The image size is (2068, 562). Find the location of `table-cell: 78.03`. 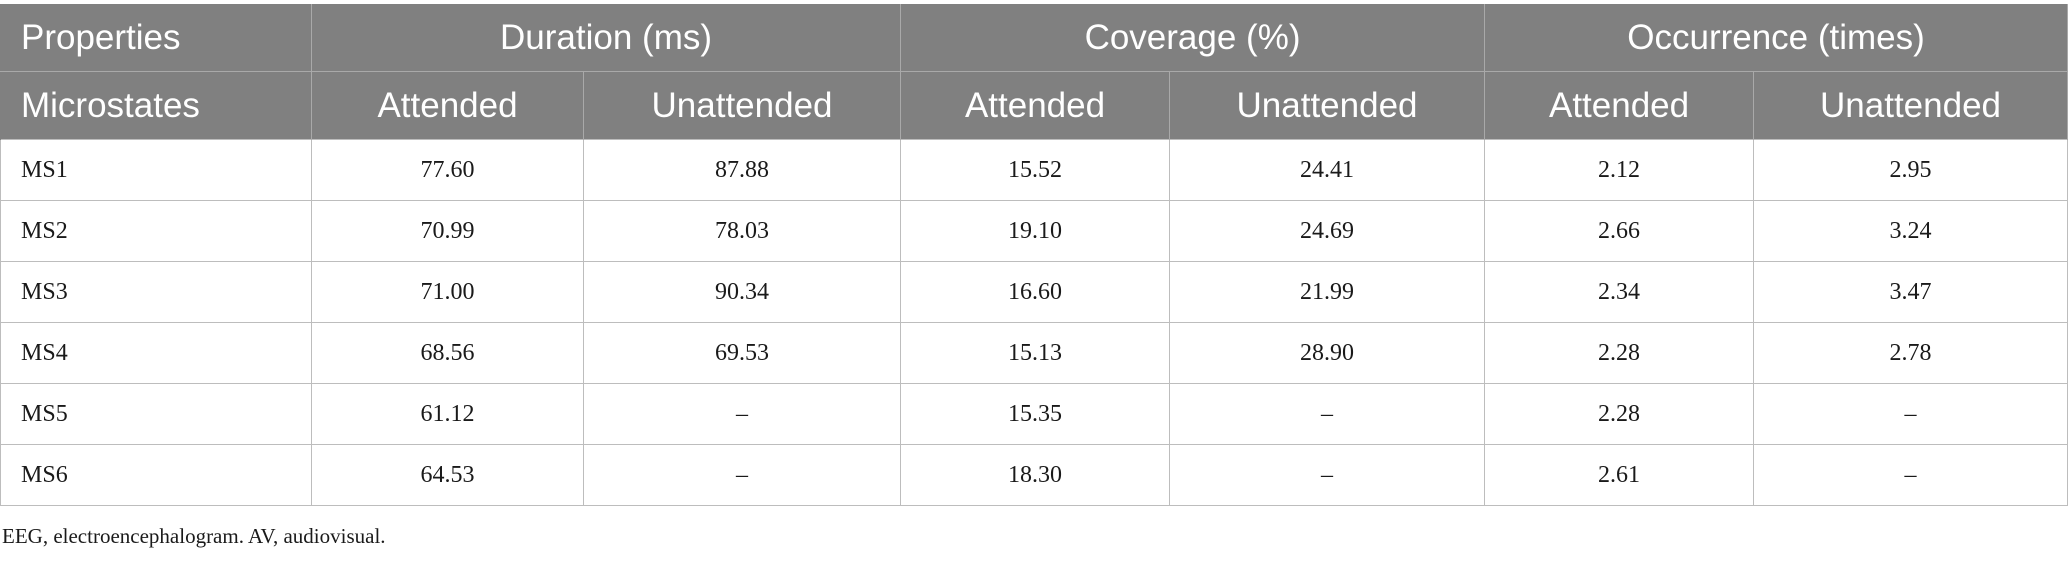

table-cell: 78.03 is located at coordinates (742, 231).